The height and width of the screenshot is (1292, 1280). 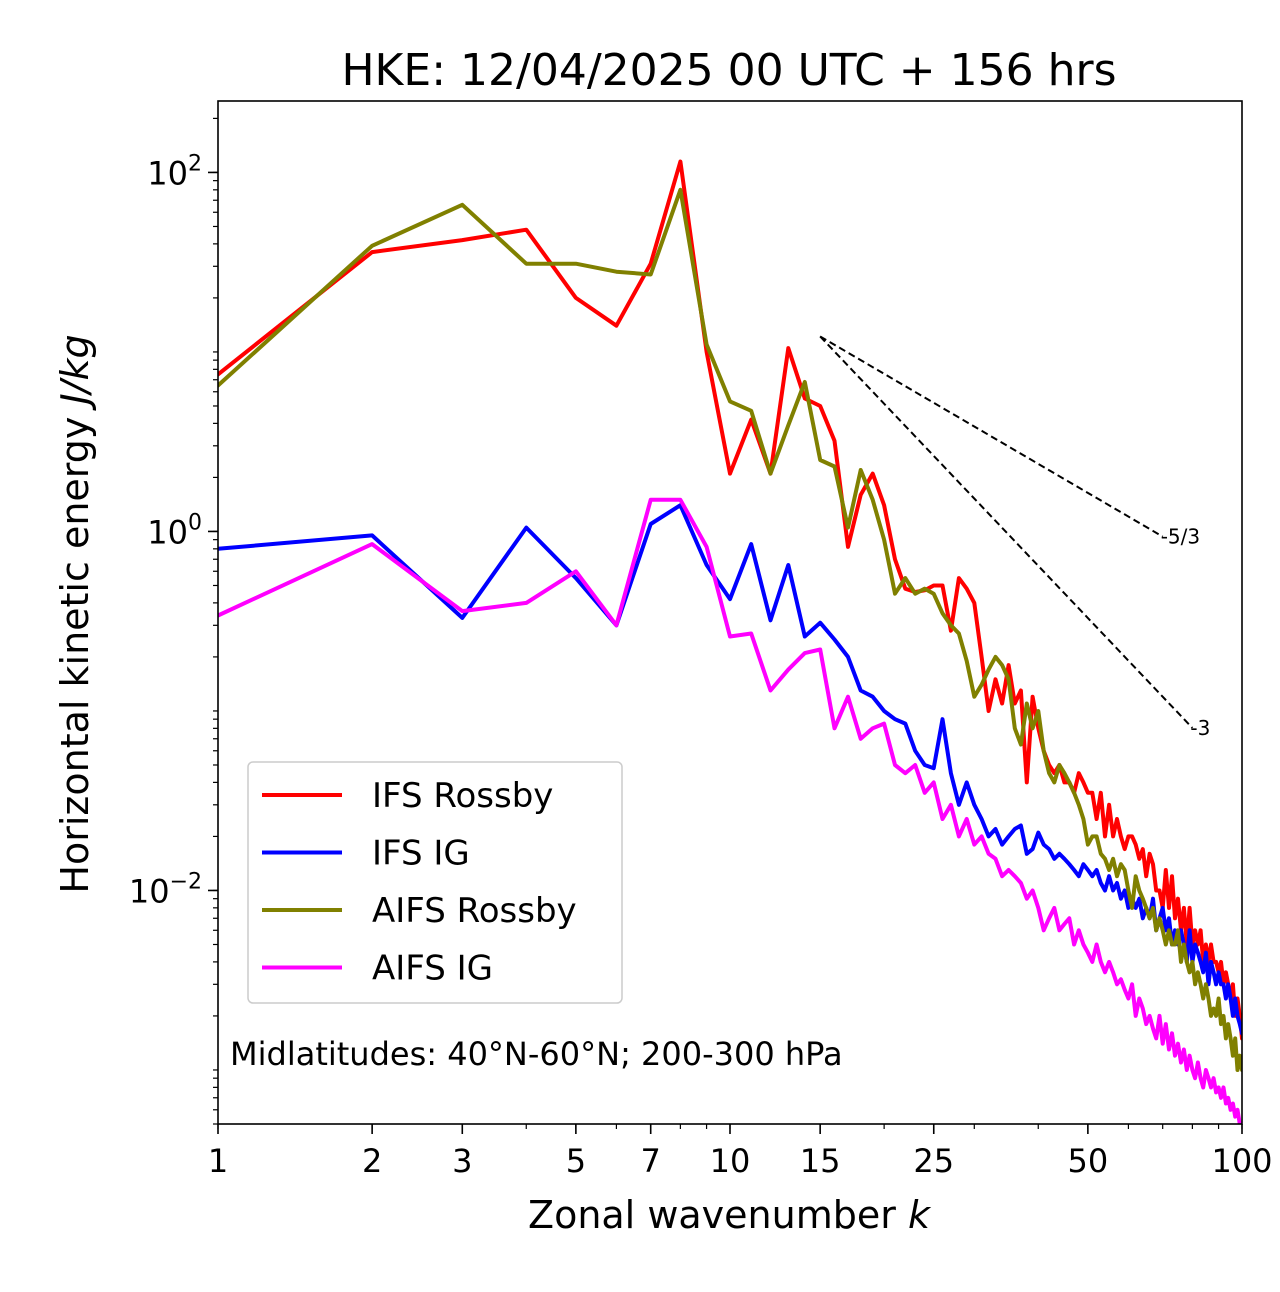 What do you see at coordinates (933, 1161) in the screenshot?
I see `x-tick-label: 25` at bounding box center [933, 1161].